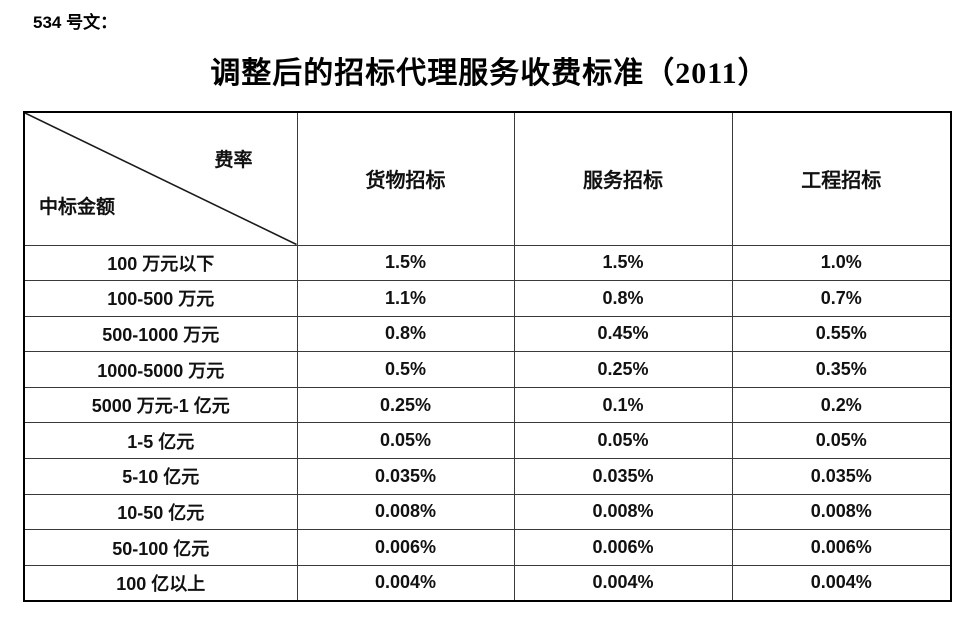 This screenshot has width=979, height=629. Describe the element at coordinates (405, 178) in the screenshot. I see `column-header: 货物招标` at that location.